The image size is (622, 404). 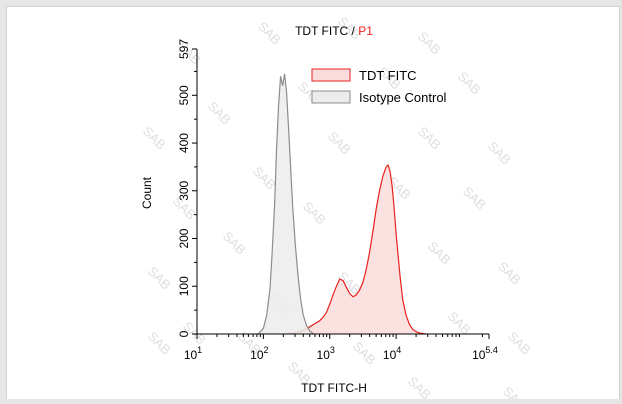 What do you see at coordinates (259, 353) in the screenshot?
I see `x-tick-label: 10²` at bounding box center [259, 353].